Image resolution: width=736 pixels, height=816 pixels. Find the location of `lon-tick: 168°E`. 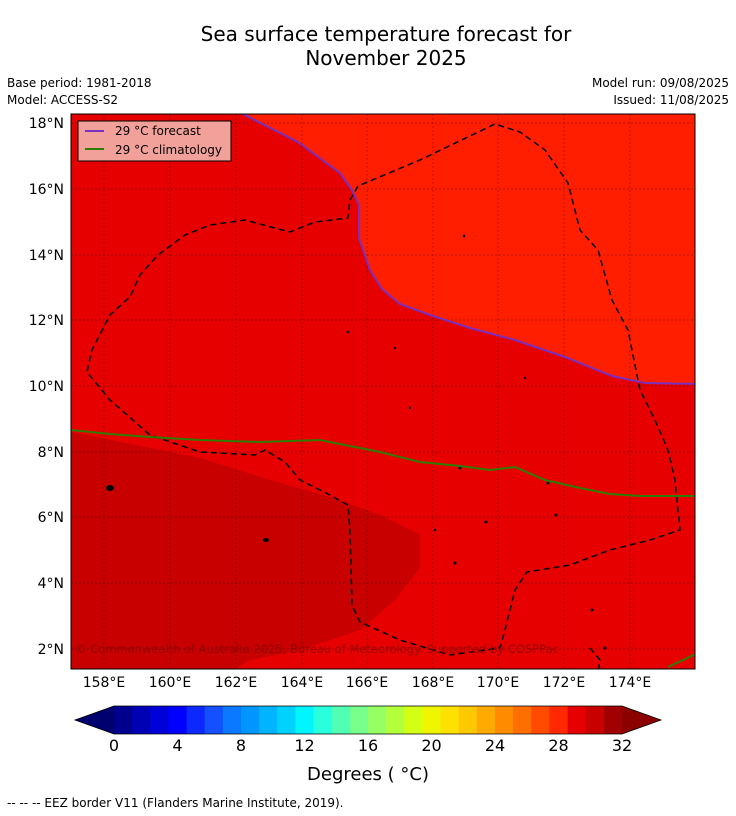

lon-tick: 168°E is located at coordinates (433, 683).